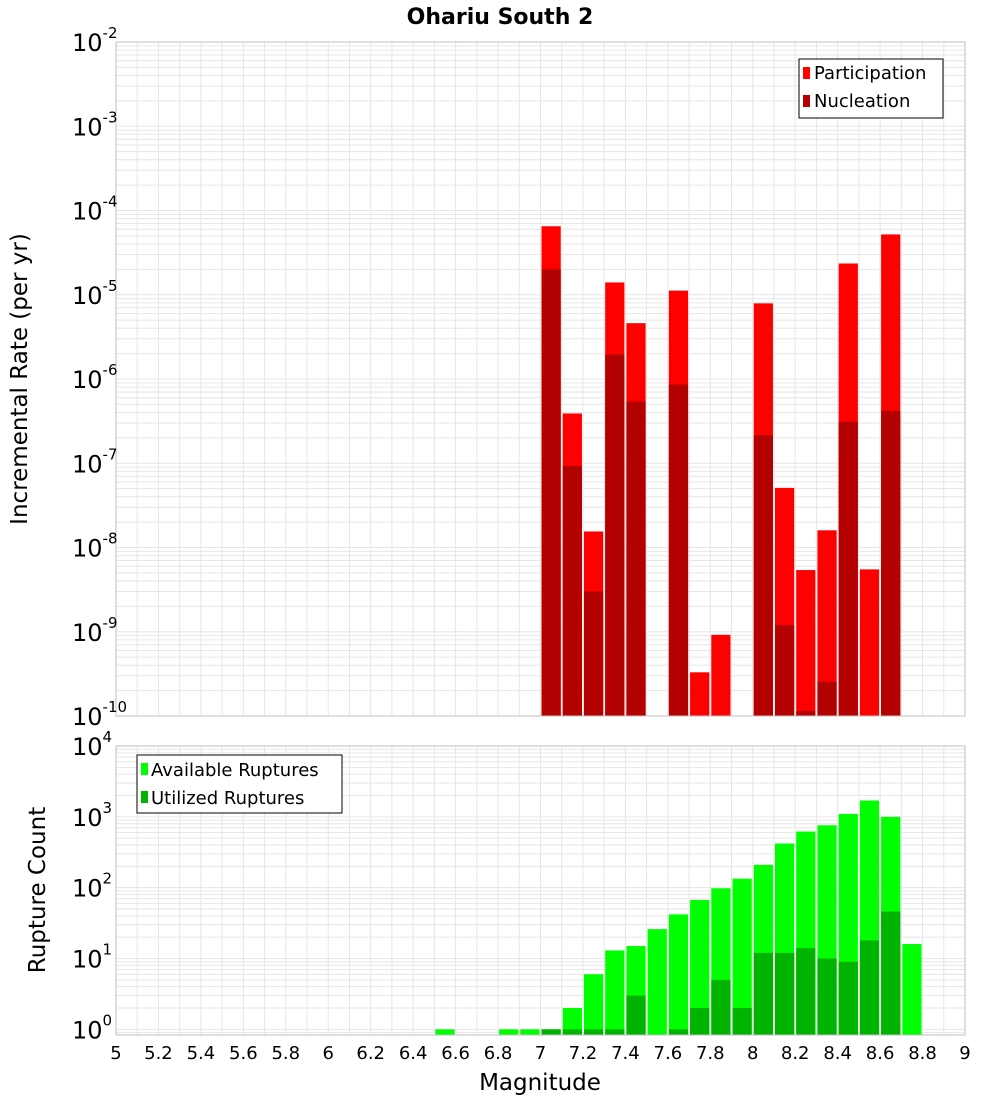 The image size is (1000, 1100). What do you see at coordinates (862, 101) in the screenshot?
I see `nucleation-legend-label: Nucleation` at bounding box center [862, 101].